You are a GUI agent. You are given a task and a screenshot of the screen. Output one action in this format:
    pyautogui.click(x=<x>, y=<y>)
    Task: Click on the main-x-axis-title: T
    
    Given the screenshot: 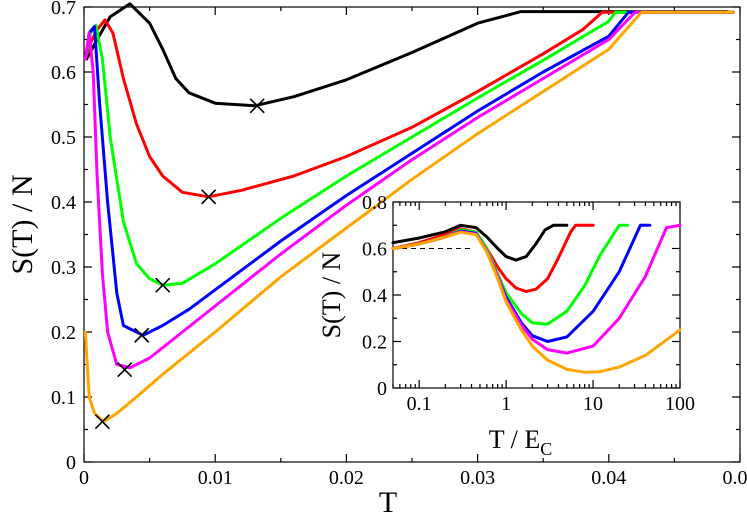 What is the action you would take?
    pyautogui.click(x=388, y=501)
    